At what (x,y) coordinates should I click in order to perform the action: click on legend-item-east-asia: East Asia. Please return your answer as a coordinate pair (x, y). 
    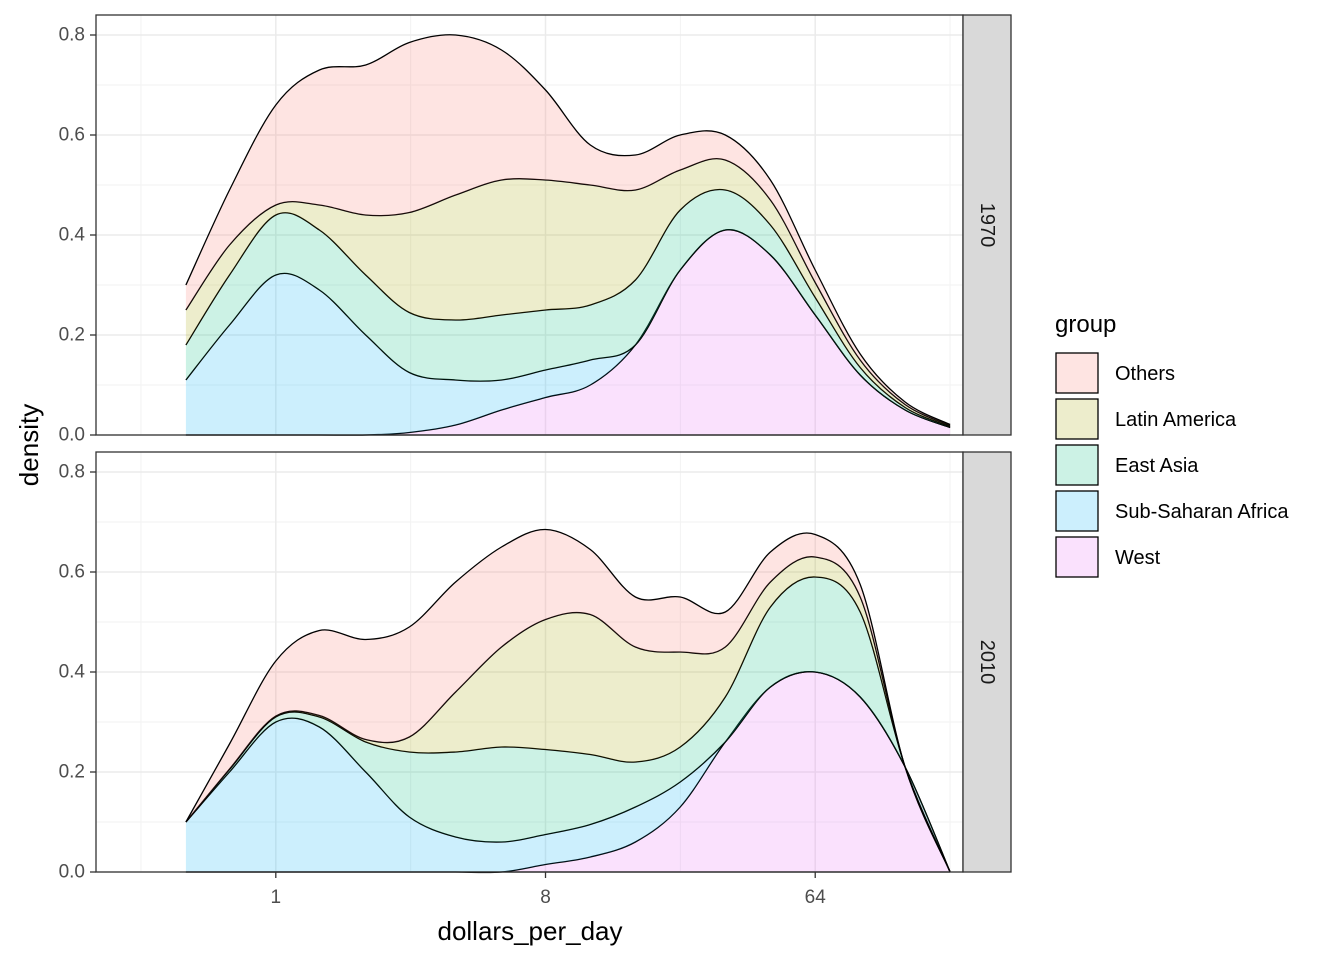
    Looking at the image, I should click on (1127, 465).